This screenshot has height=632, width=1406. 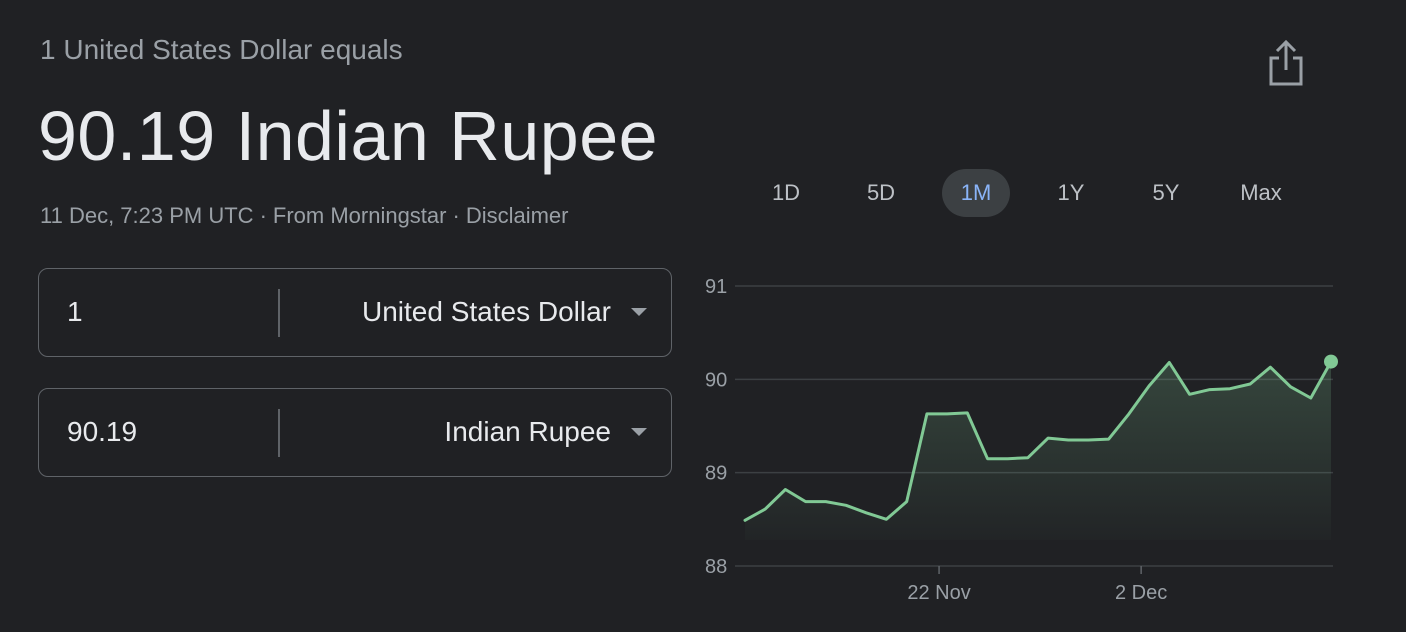 I want to click on latest-data-point, so click(x=1331, y=361).